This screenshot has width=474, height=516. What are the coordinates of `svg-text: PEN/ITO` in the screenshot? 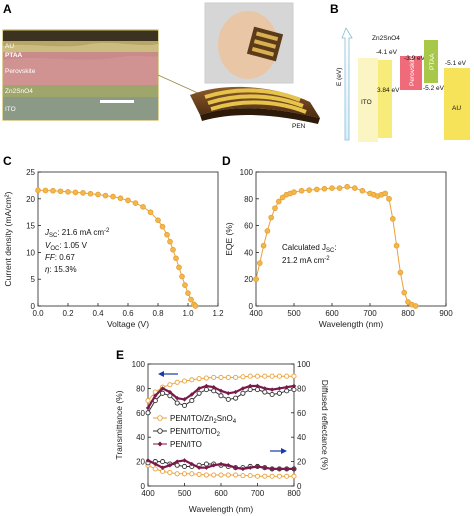 It's located at (186, 444).